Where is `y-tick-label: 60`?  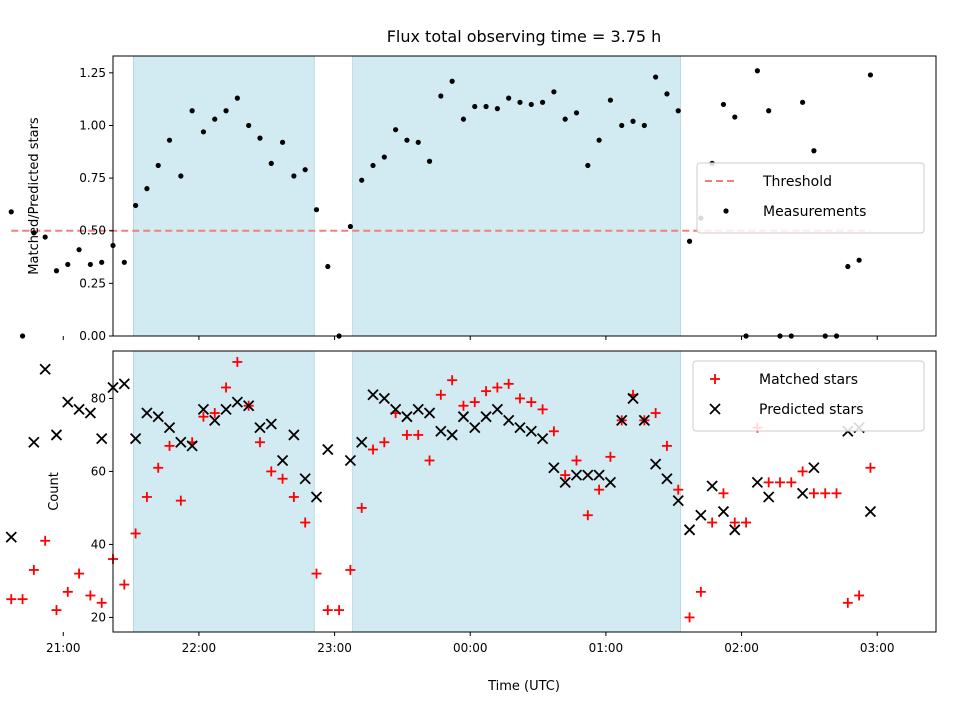
y-tick-label: 60 is located at coordinates (98, 471).